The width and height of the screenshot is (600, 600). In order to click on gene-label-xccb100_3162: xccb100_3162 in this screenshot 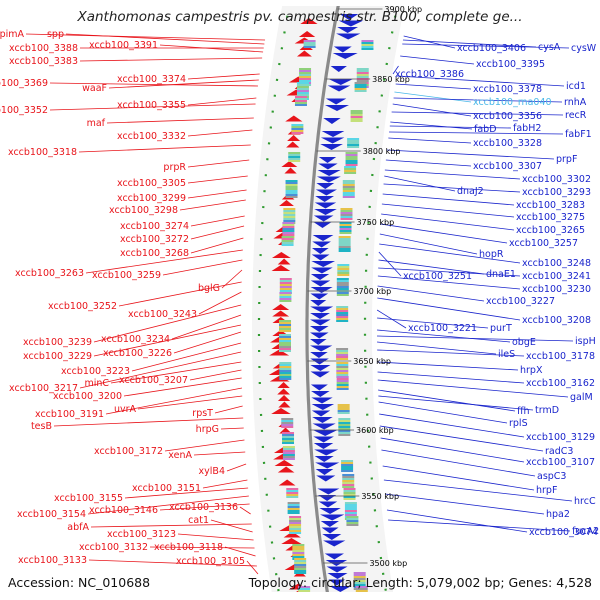, I will do `click(560, 383)`.